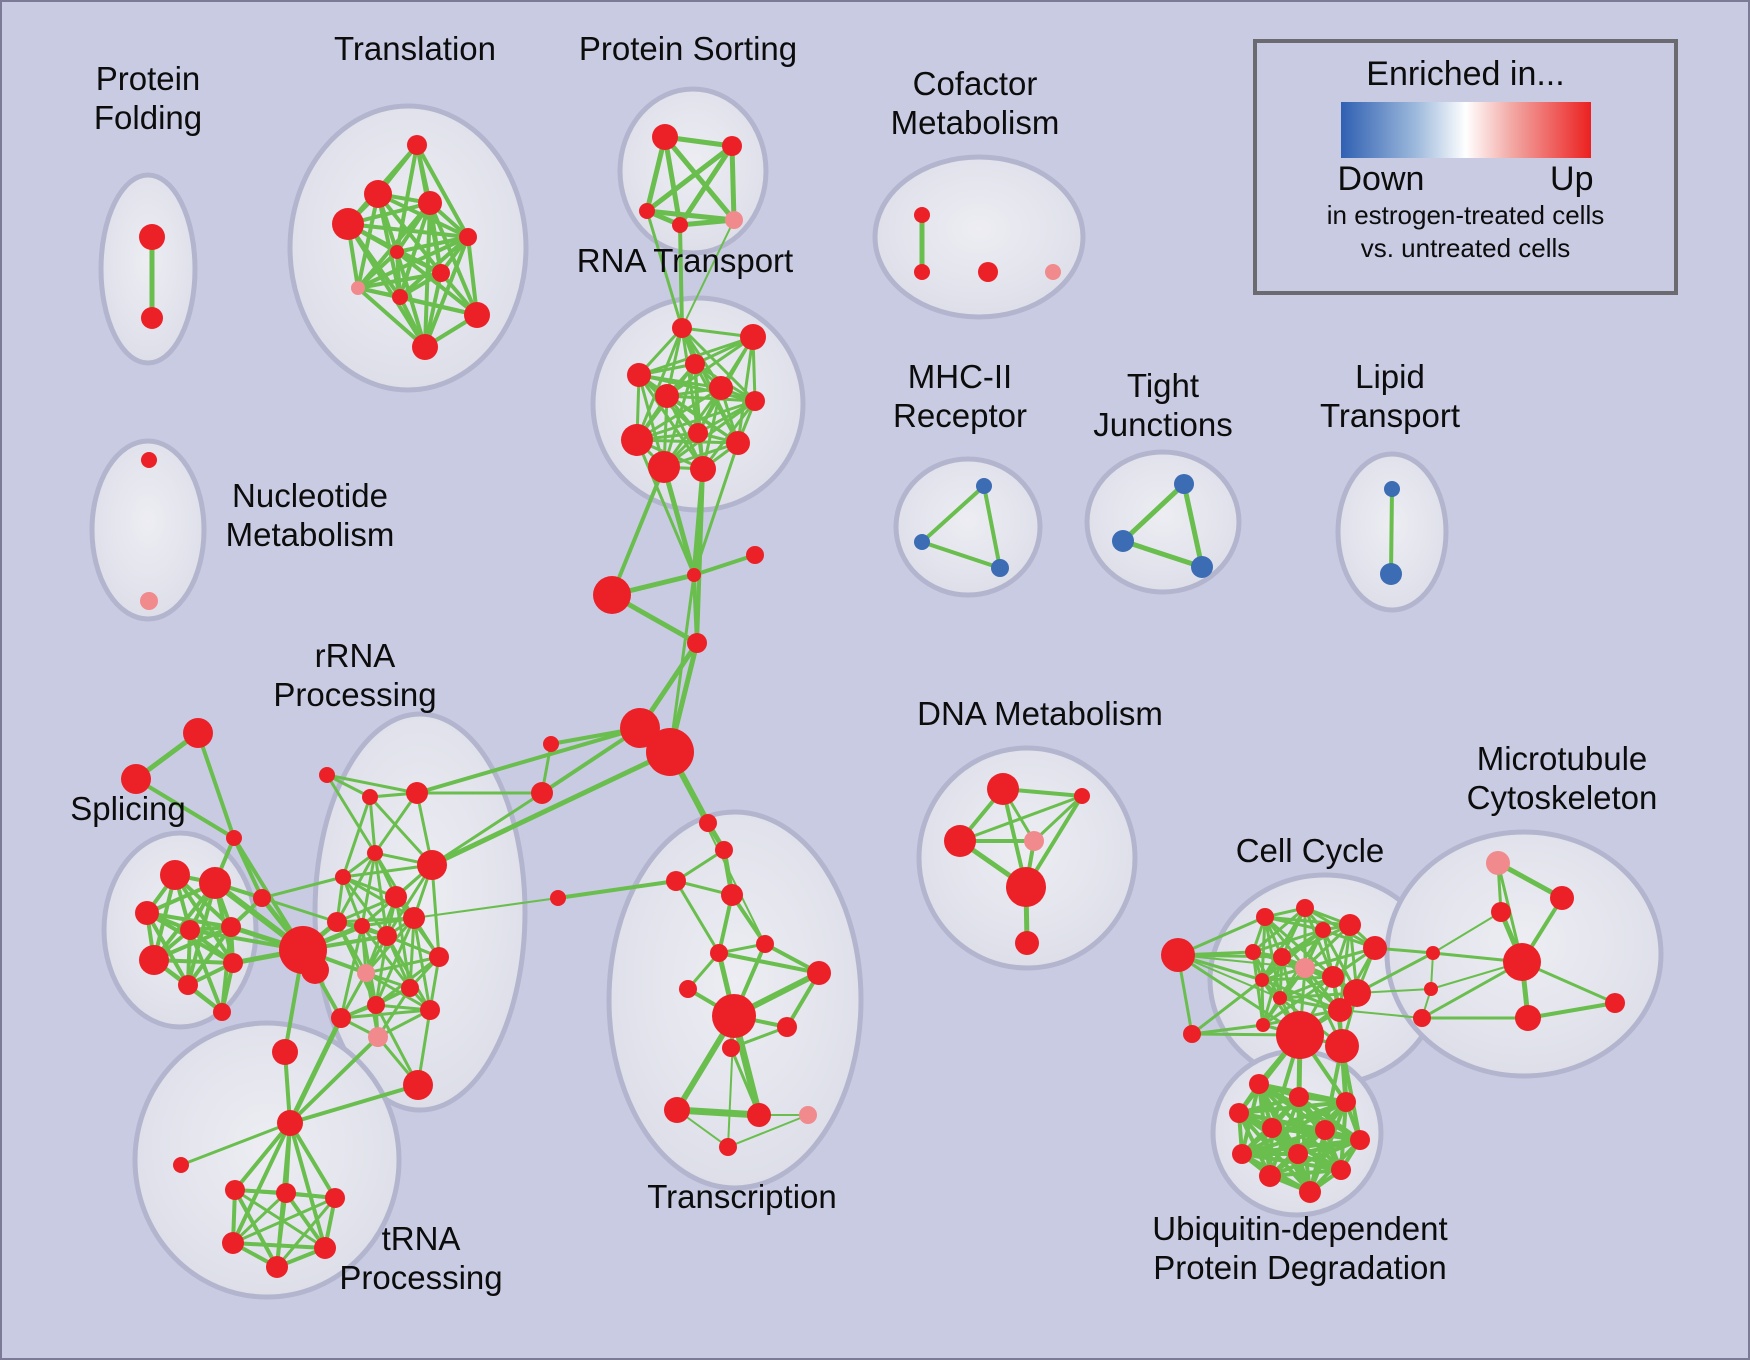  Describe the element at coordinates (1299, 1248) in the screenshot. I see `cluster-label-ubiquitin-degradation: Ubiquitin-dependent Protein Degradation` at that location.